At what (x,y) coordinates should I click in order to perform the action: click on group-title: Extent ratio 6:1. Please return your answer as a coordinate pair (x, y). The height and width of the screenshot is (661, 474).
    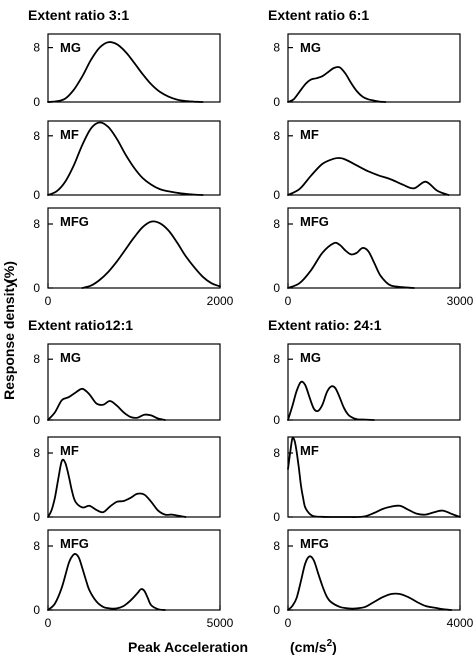
    Looking at the image, I should click on (318, 15).